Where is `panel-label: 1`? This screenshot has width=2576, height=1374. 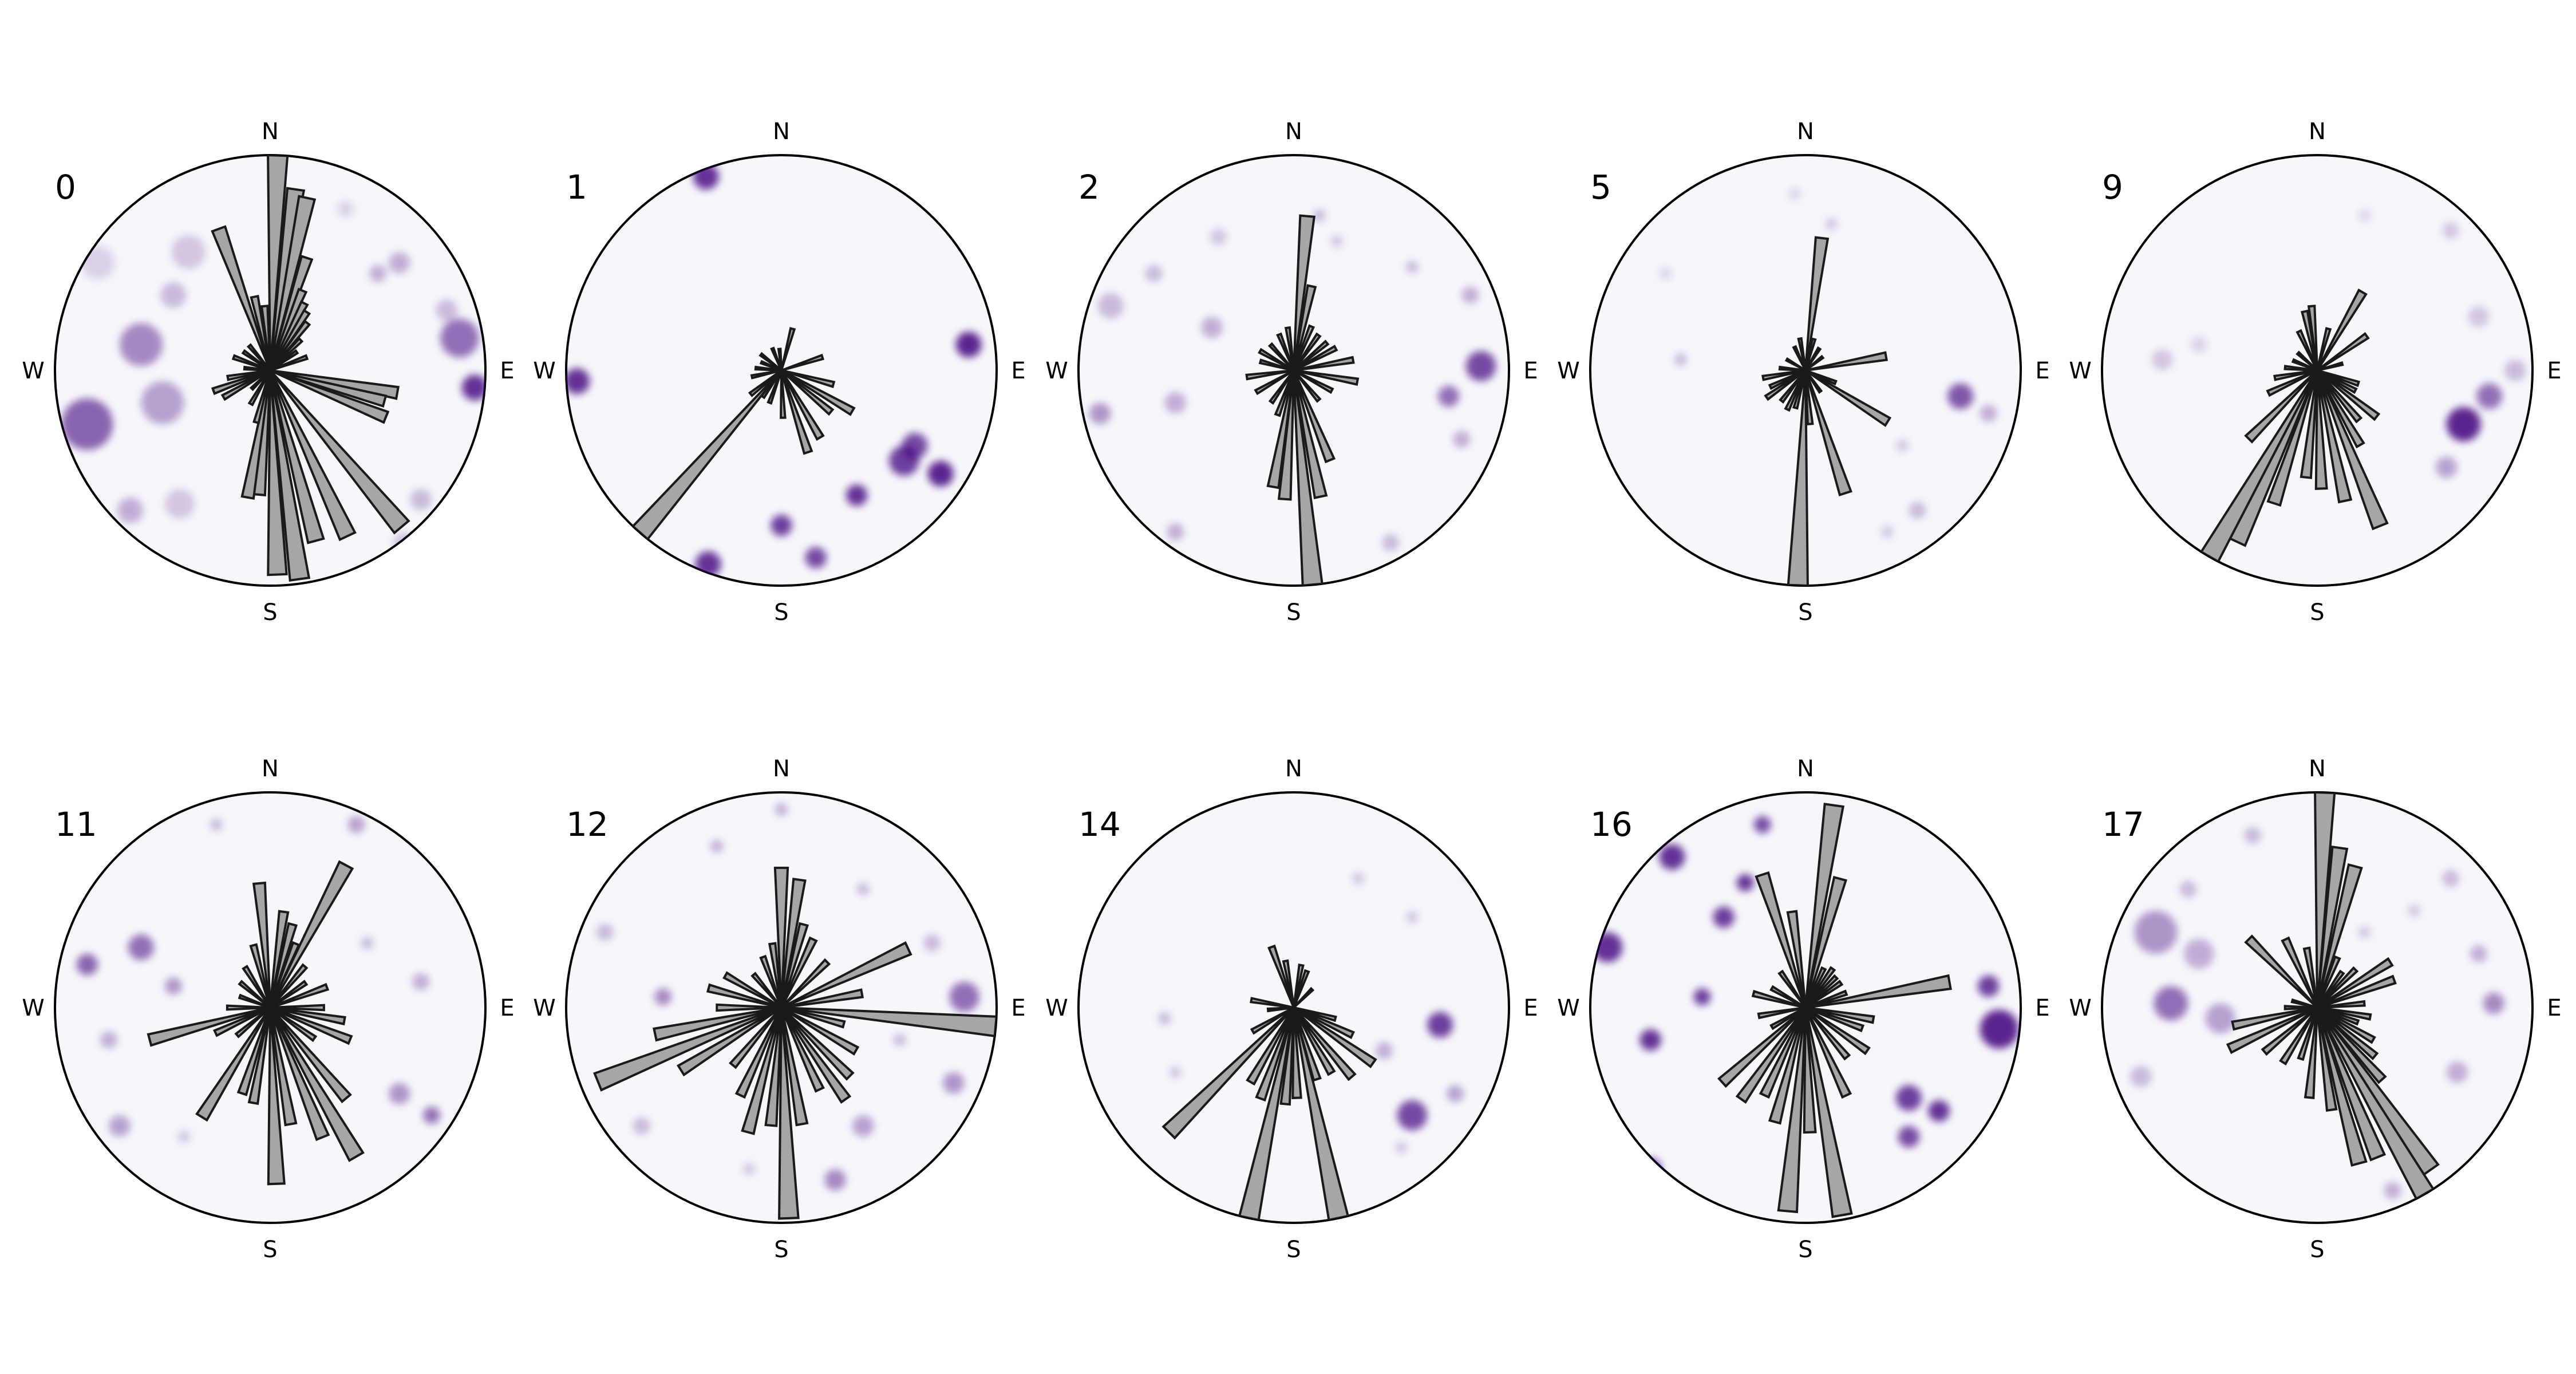
panel-label: 1 is located at coordinates (576, 188).